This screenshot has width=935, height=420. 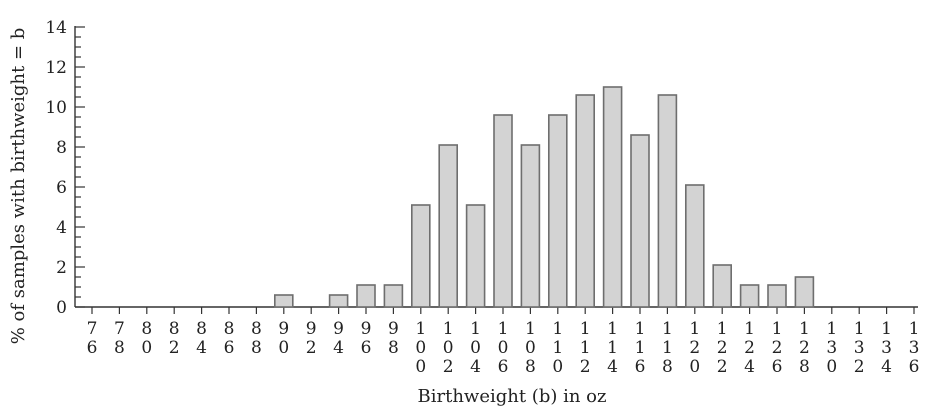 I want to click on y-tick-label: 2, so click(x=61, y=268).